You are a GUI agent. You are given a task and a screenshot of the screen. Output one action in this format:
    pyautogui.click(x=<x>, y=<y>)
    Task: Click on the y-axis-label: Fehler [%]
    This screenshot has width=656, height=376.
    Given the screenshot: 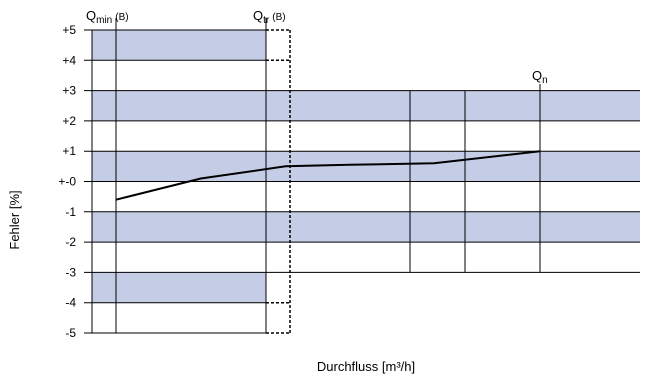 What is the action you would take?
    pyautogui.click(x=14, y=219)
    